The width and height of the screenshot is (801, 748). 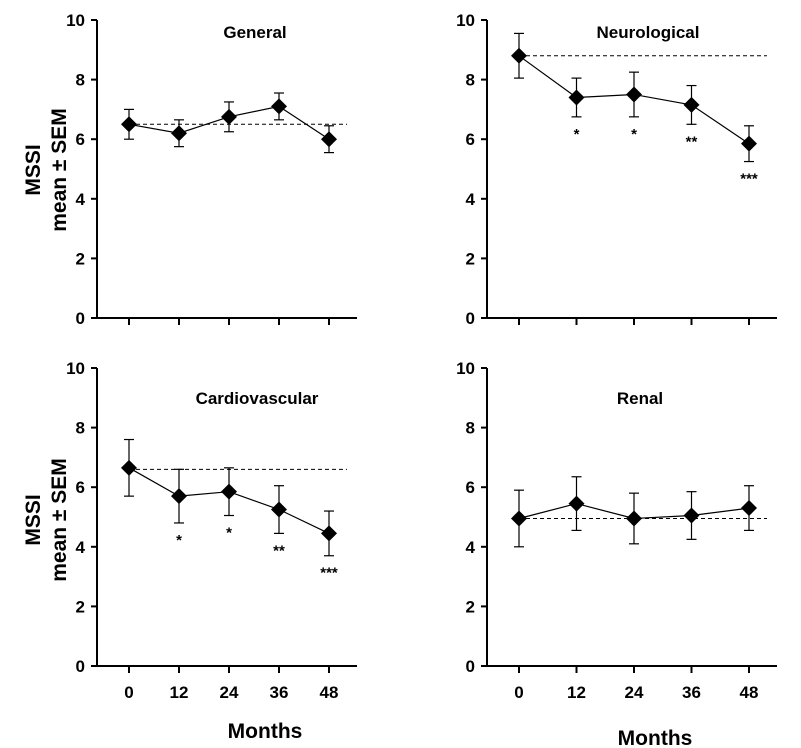 What do you see at coordinates (33, 519) in the screenshot?
I see `y-axis-label-bottom-line1: MSSI` at bounding box center [33, 519].